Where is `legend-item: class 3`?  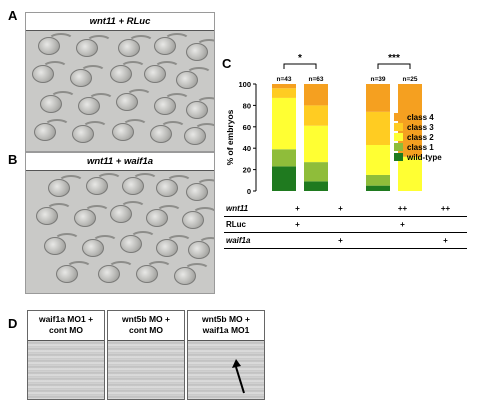 legend-item: class 3 is located at coordinates (414, 127).